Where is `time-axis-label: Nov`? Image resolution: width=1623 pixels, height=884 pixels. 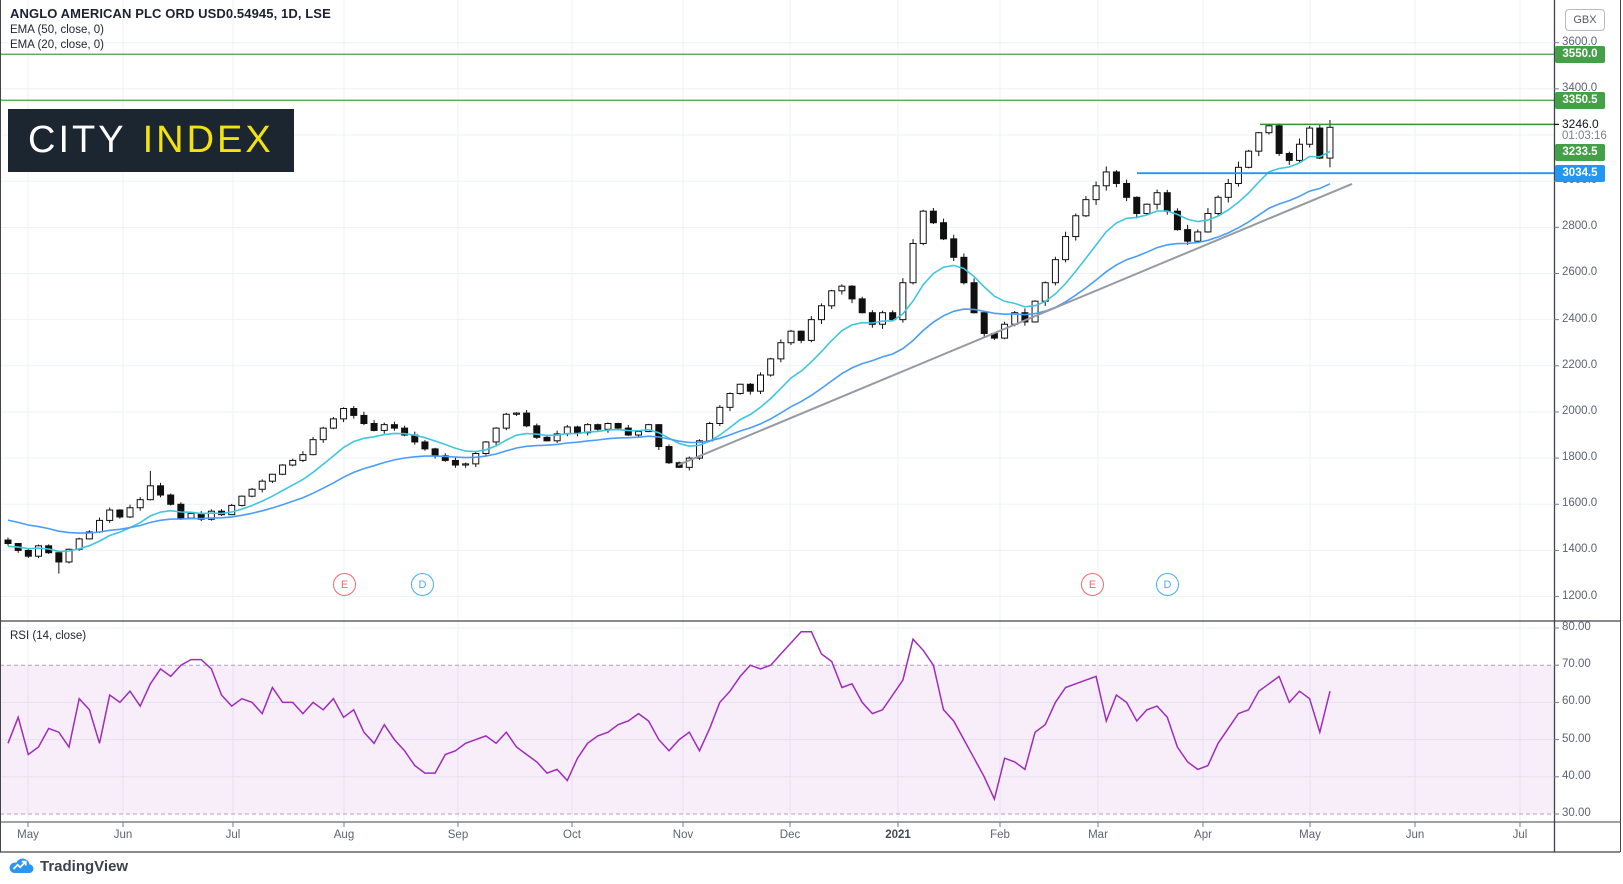 time-axis-label: Nov is located at coordinates (683, 835).